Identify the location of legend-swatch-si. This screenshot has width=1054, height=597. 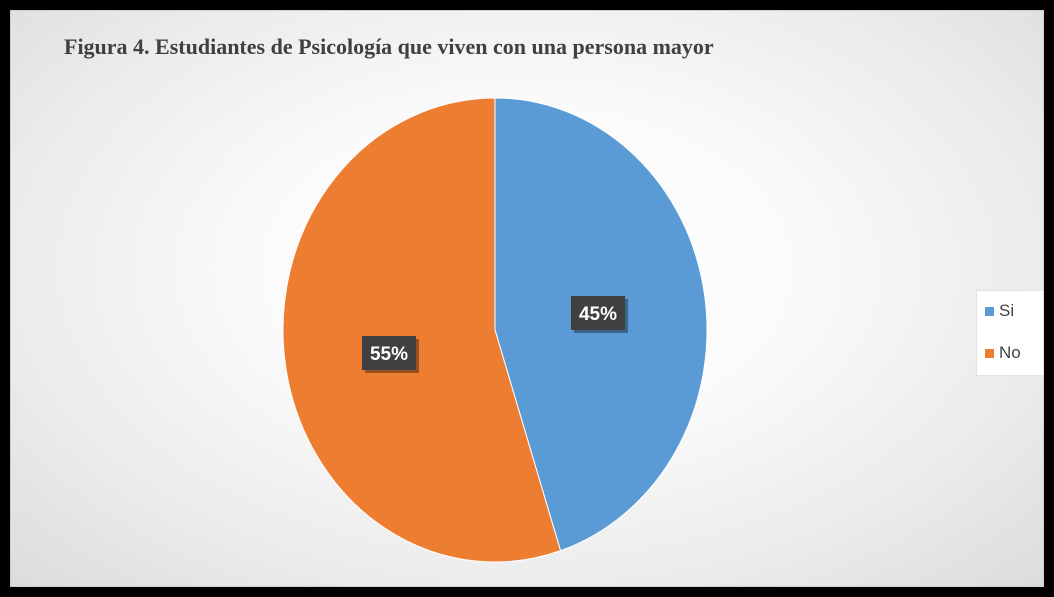
(989, 311).